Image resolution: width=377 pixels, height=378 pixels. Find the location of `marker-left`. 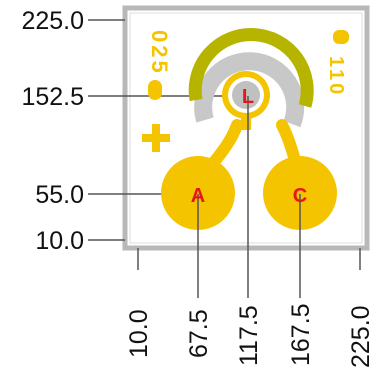

marker-left is located at coordinates (155, 90).